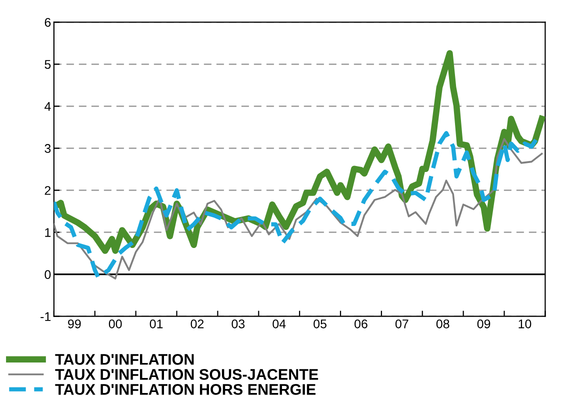  Describe the element at coordinates (525, 323) in the screenshot. I see `x-tick-label: 10` at that location.